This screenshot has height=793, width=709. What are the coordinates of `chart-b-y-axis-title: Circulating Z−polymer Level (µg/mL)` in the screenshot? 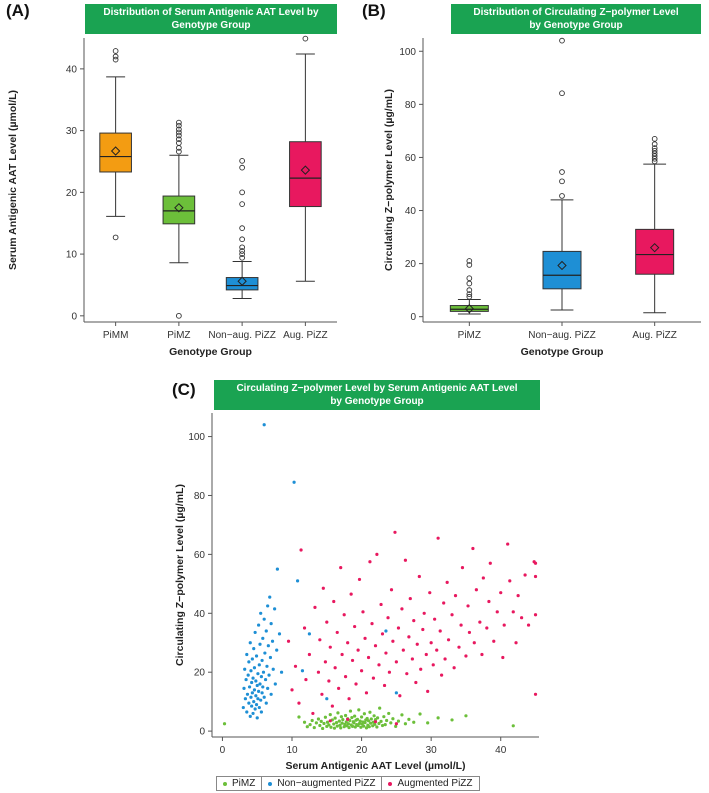 It's located at (389, 180).